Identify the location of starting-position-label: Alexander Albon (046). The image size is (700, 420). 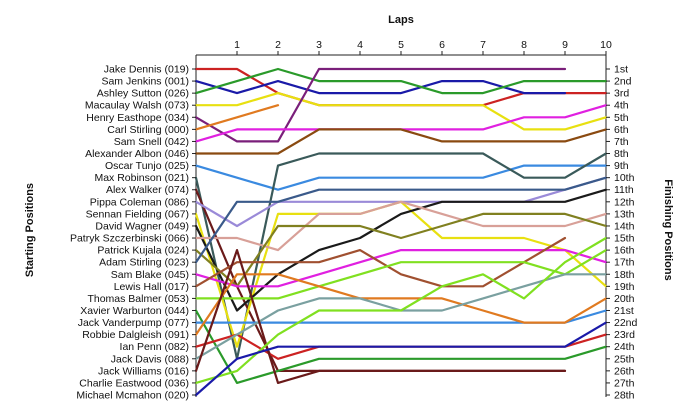
(137, 154).